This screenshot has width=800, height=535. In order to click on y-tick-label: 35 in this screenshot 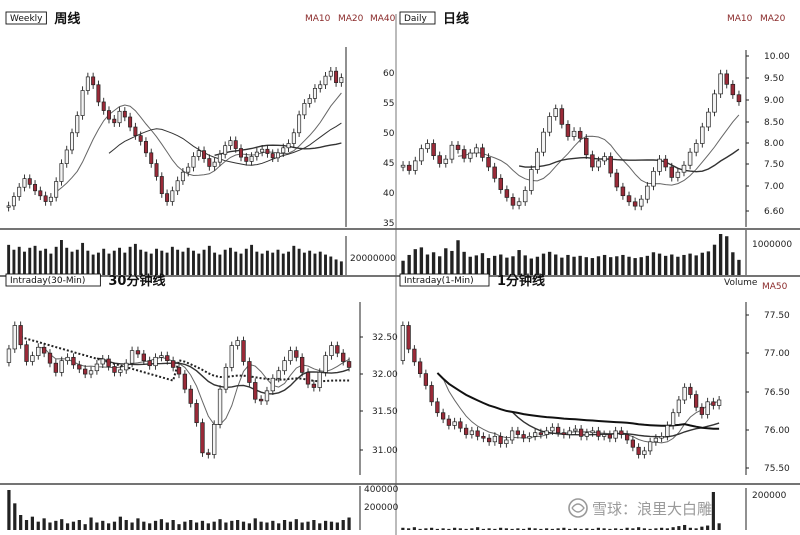, I will do `click(388, 224)`.